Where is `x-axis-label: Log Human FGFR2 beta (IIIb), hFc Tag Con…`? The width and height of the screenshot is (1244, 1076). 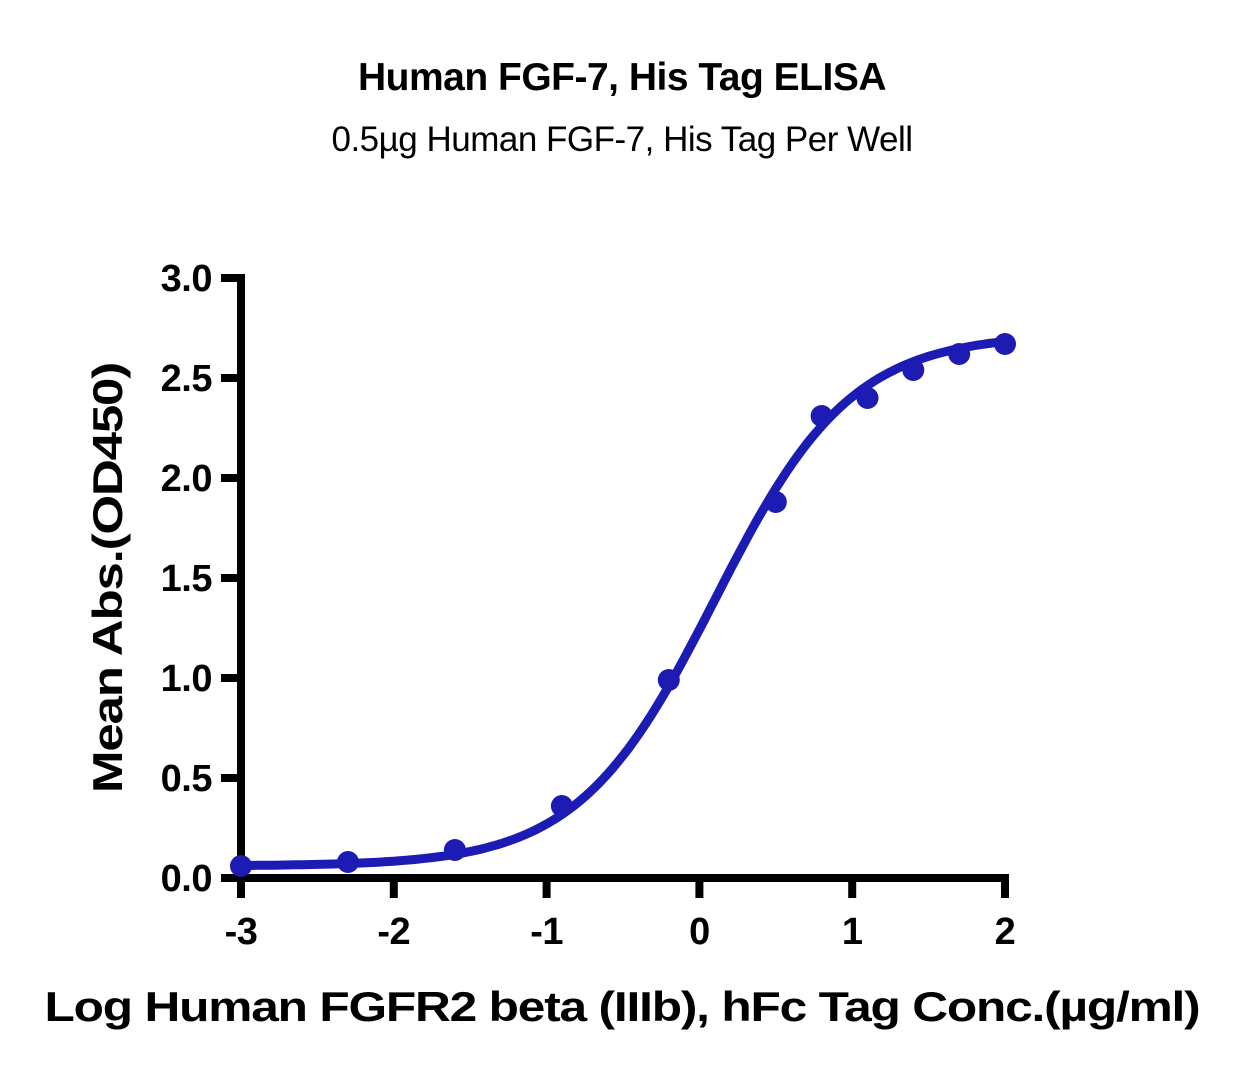
x-axis-label: Log Human FGFR2 beta (IIIb), hFc Tag Con… is located at coordinates (622, 1006).